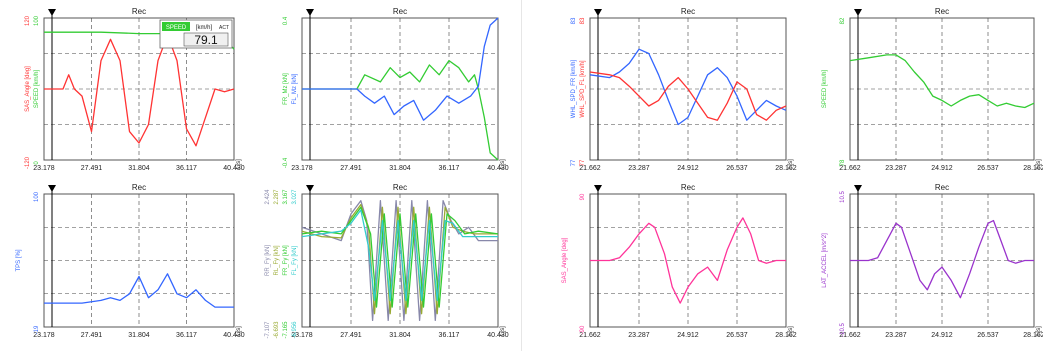 The width and height of the screenshot is (1043, 356). Describe the element at coordinates (583, 196) in the screenshot. I see `y-tick-label: 90` at that location.